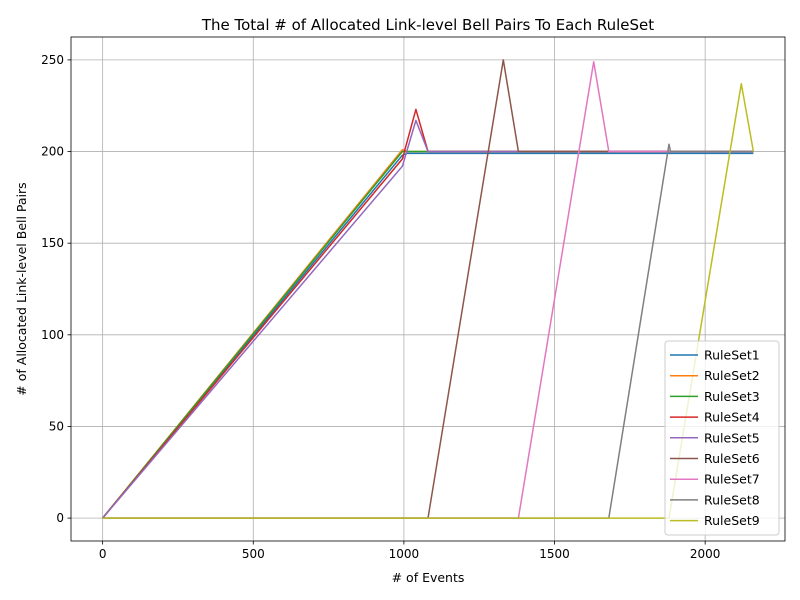  Describe the element at coordinates (56, 426) in the screenshot. I see `y-tick-label: 50` at that location.